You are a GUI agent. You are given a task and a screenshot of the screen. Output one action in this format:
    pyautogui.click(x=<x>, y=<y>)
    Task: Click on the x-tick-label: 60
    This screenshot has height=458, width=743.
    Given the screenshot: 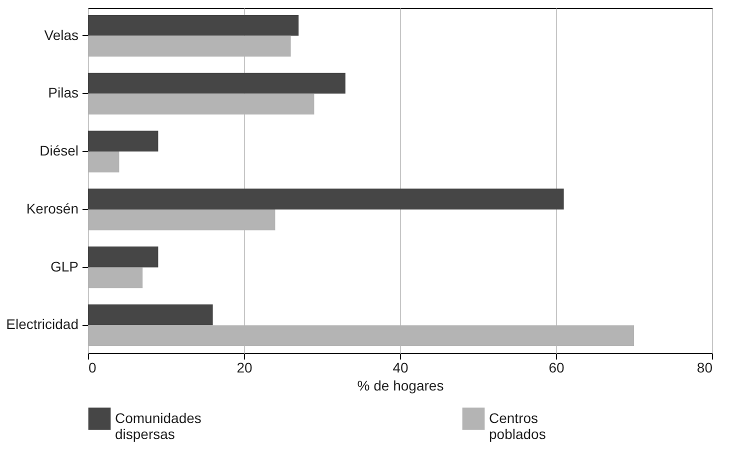 What is the action you would take?
    pyautogui.click(x=556, y=368)
    